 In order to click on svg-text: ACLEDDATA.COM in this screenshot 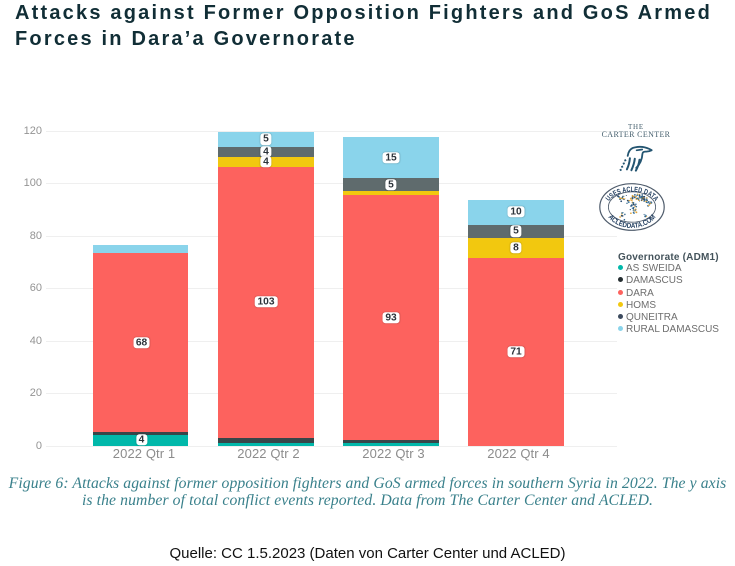, I will do `click(632, 221)`.